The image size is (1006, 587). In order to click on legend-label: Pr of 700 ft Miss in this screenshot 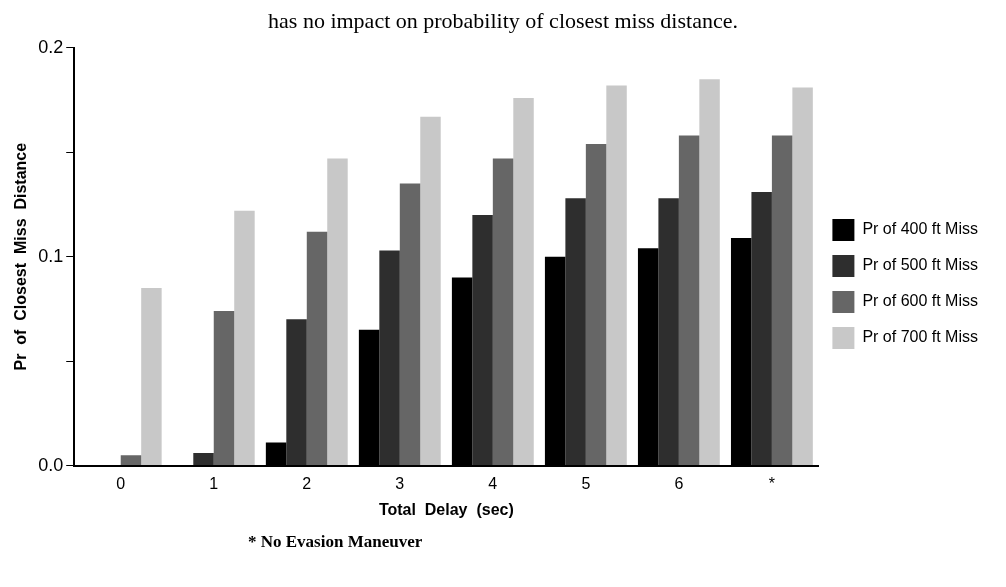, I will do `click(920, 337)`.